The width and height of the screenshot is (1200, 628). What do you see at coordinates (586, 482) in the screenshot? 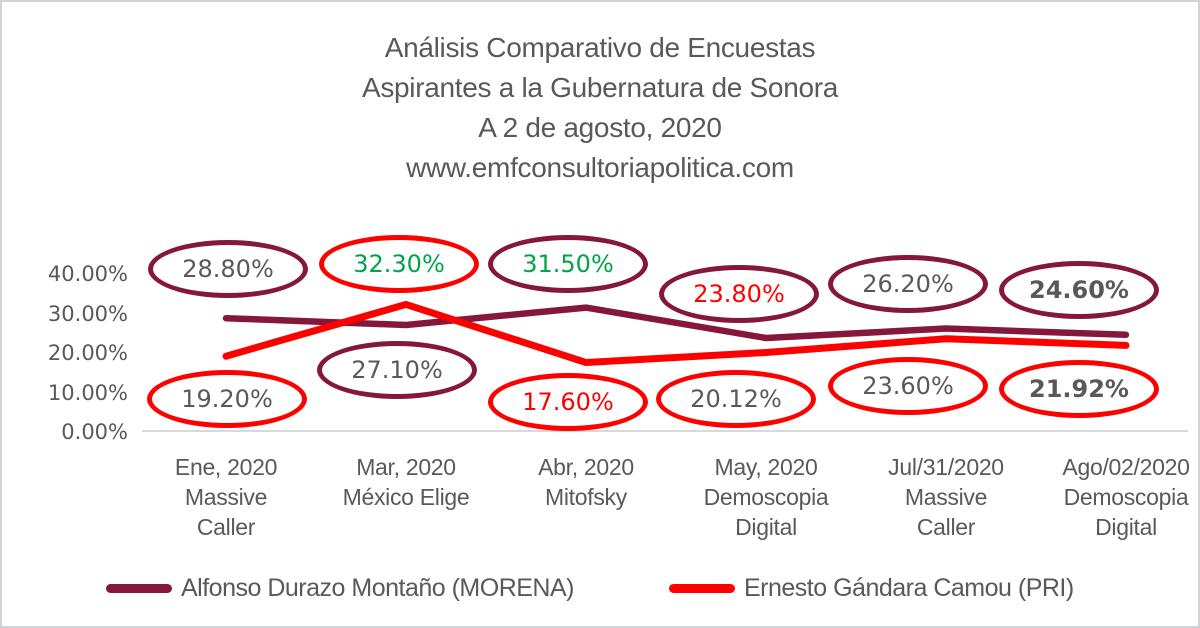
I see `x-axis-label: Abr, 2020 Mitofsky` at bounding box center [586, 482].